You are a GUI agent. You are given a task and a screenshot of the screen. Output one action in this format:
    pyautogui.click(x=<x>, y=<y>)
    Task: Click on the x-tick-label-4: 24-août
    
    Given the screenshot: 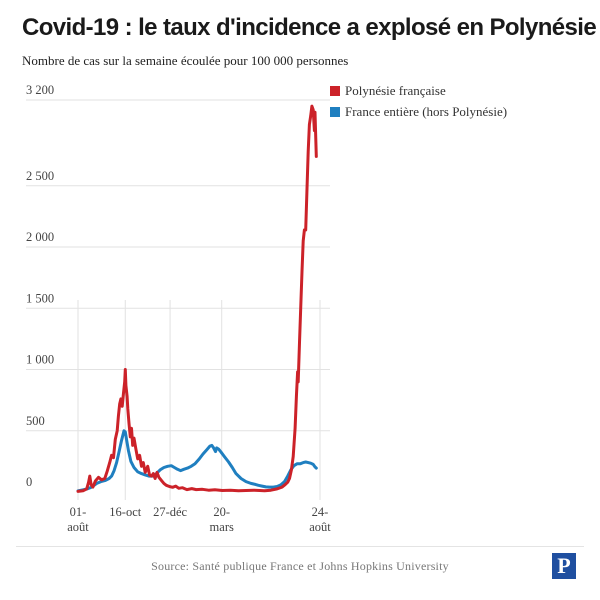 What is the action you would take?
    pyautogui.click(x=320, y=519)
    